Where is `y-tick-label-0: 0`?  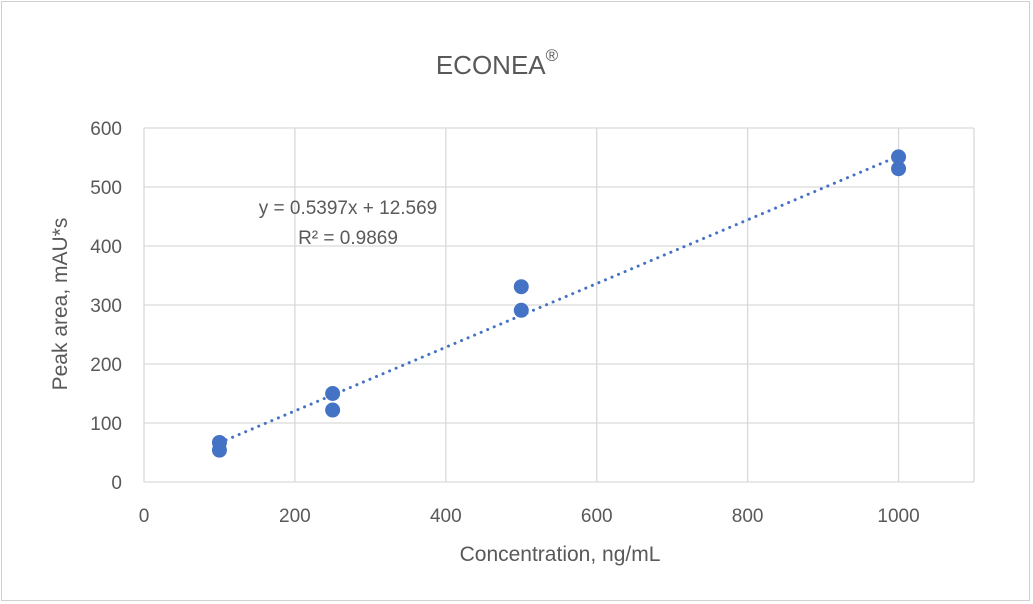 y-tick-label-0: 0 is located at coordinates (116, 483).